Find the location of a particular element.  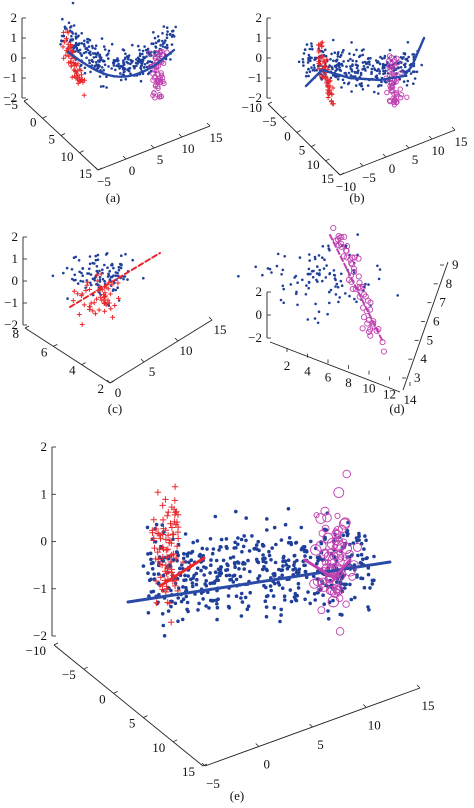

left-tick-label: 2 is located at coordinates (287, 365).